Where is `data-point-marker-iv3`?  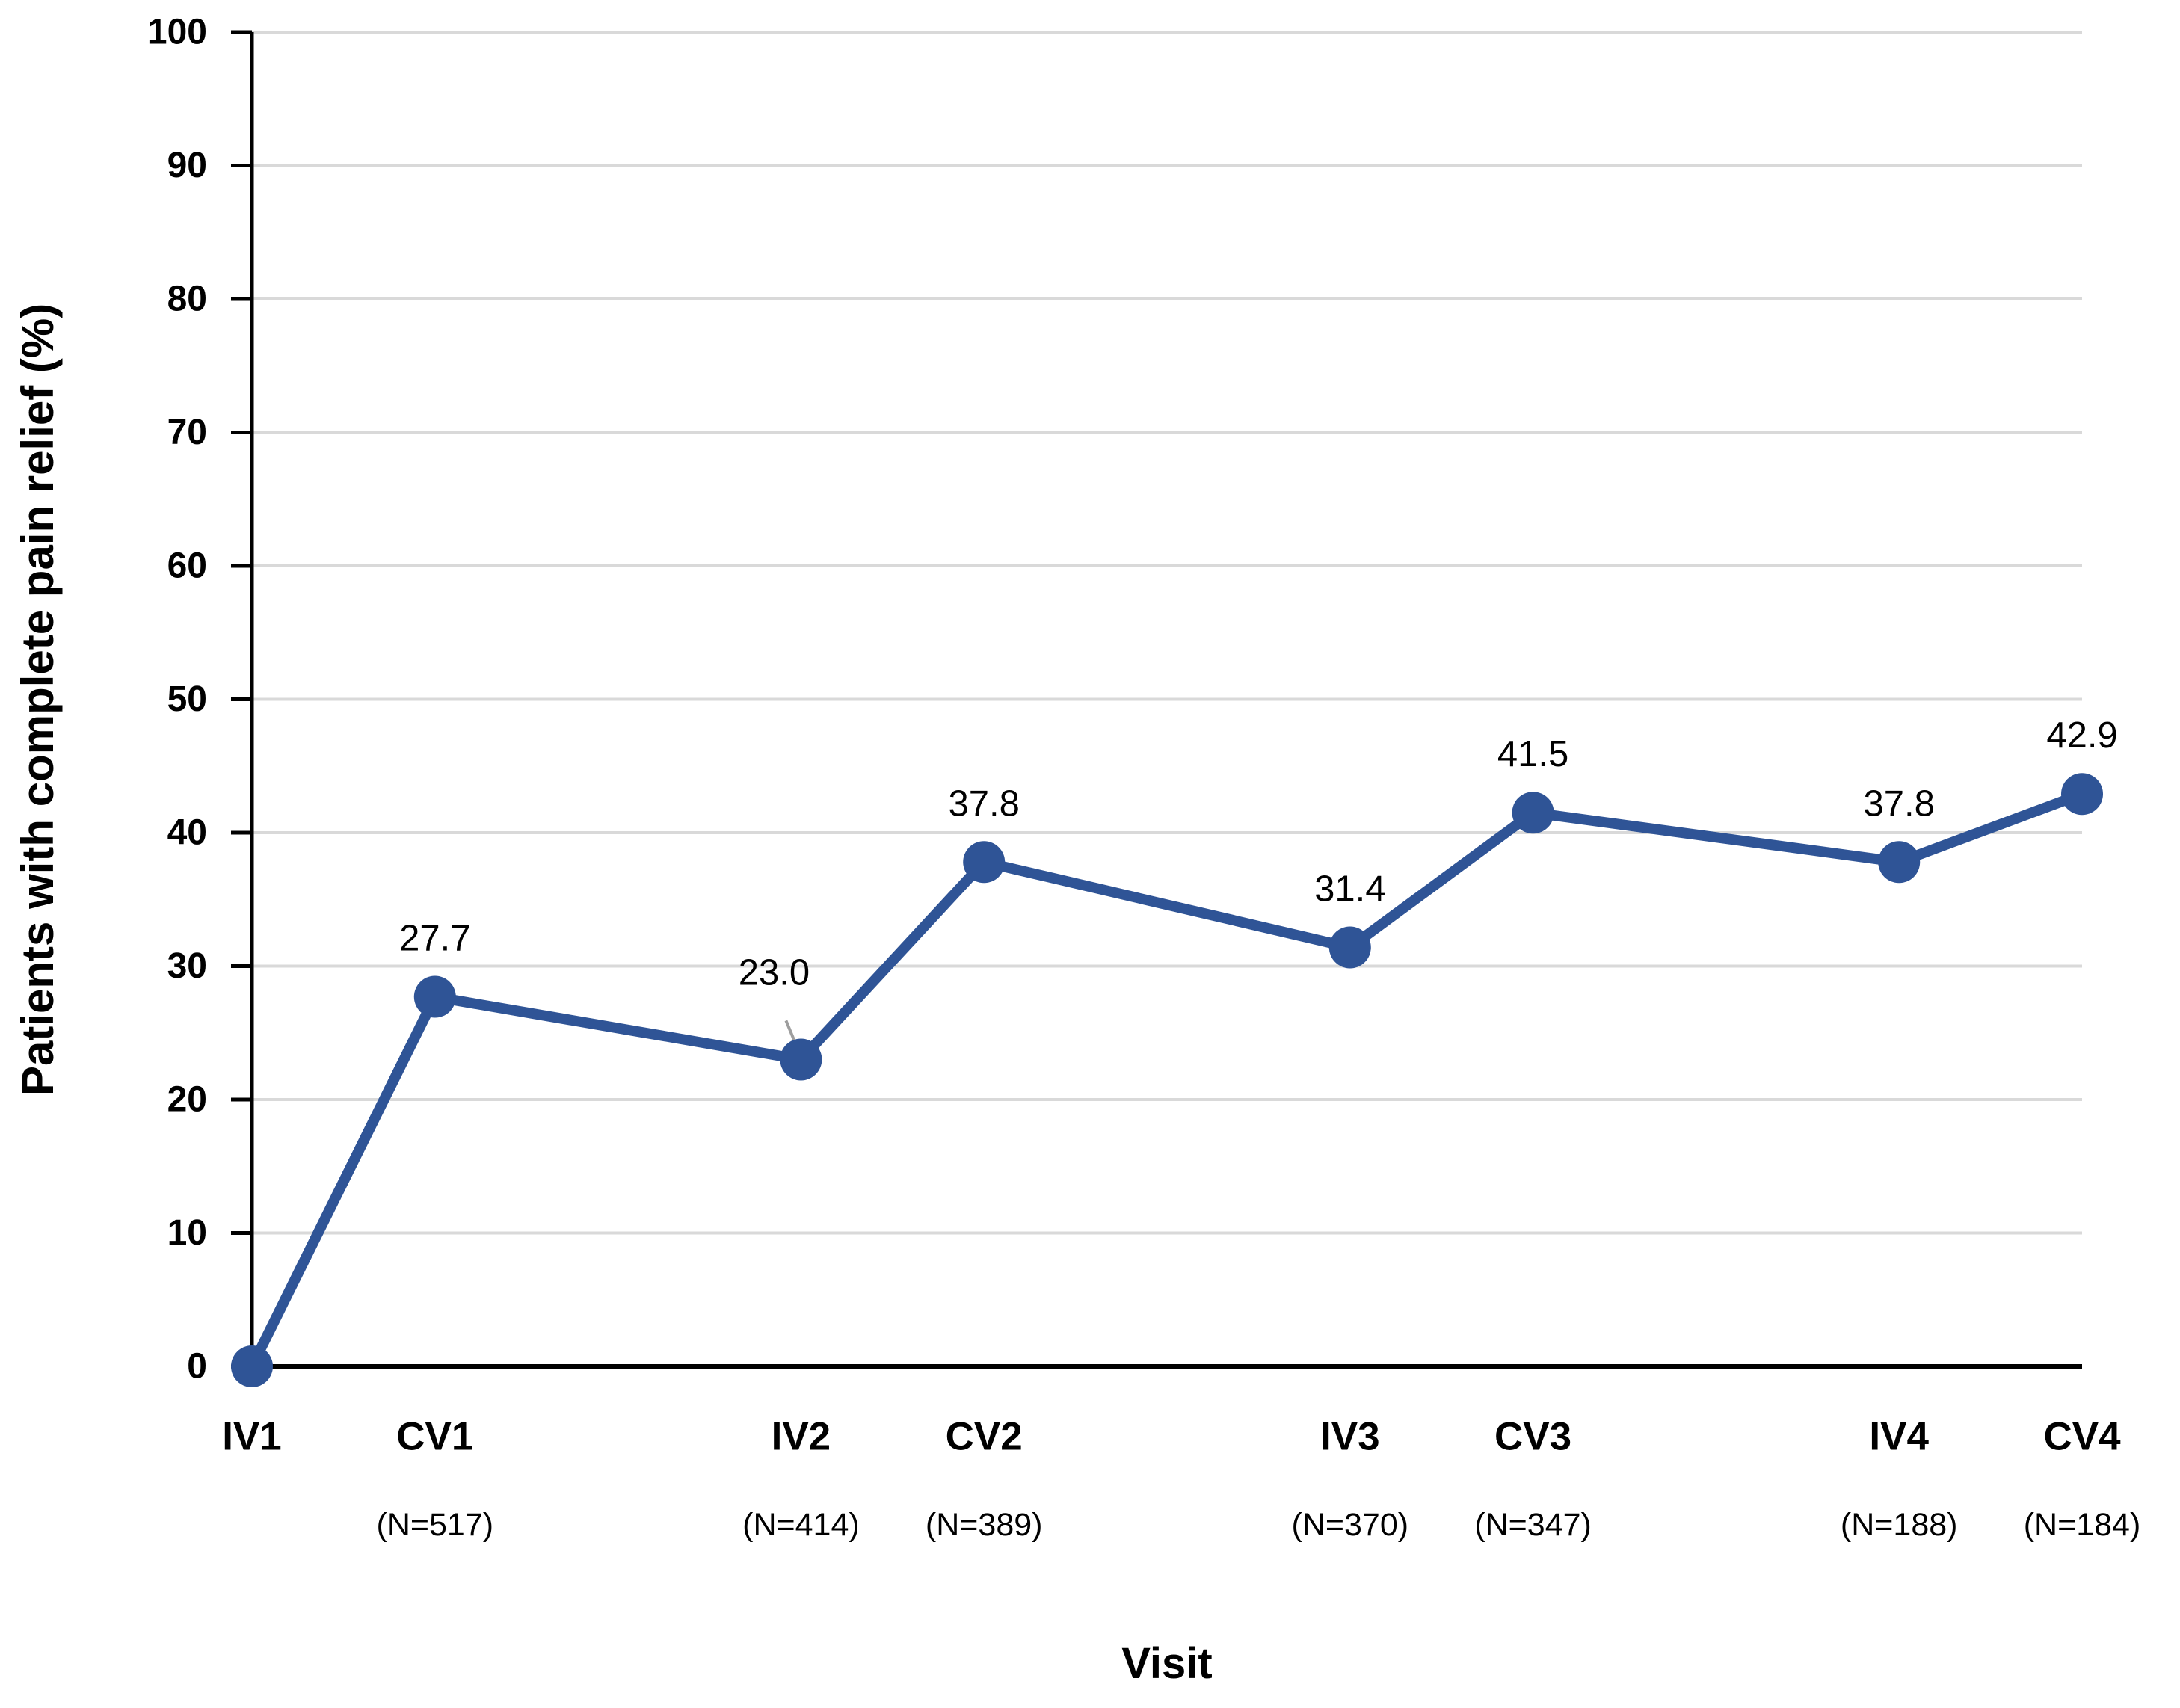 data-point-marker-iv3 is located at coordinates (1349, 947).